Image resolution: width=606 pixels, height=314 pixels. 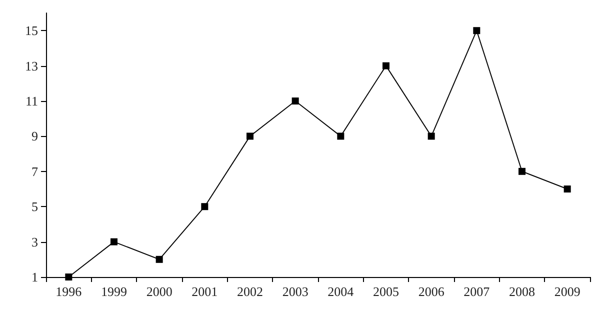 I want to click on y-tick-label: 11, so click(x=31, y=101).